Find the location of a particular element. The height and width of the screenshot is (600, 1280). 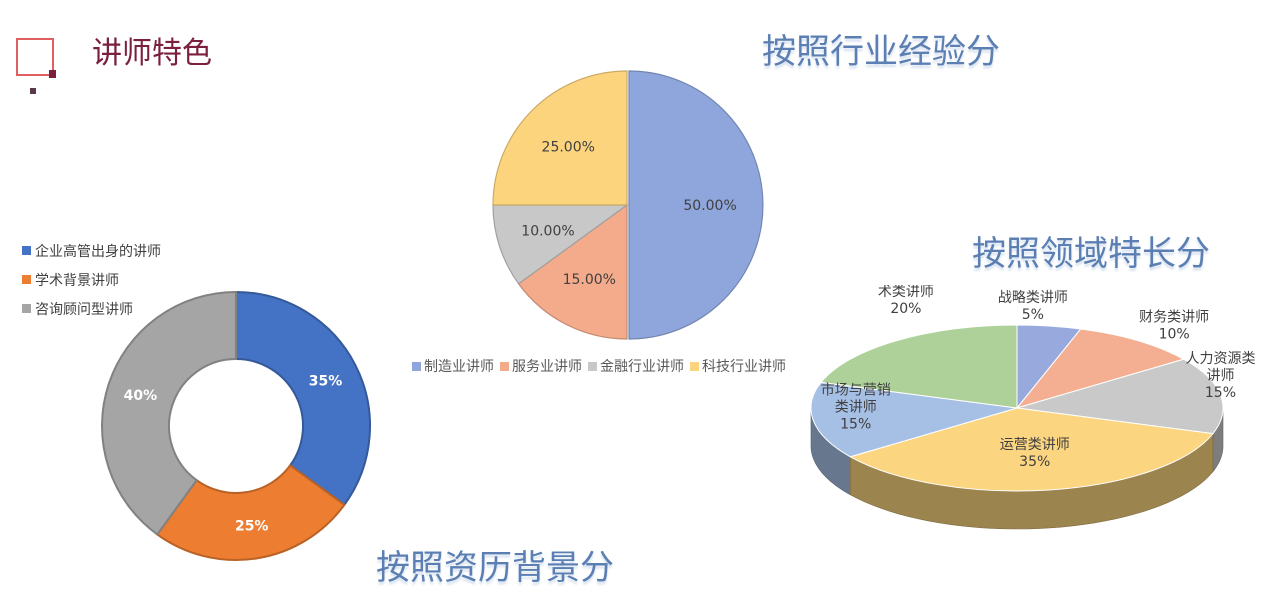

industry-pie-data-label: 10.00% is located at coordinates (547, 232).